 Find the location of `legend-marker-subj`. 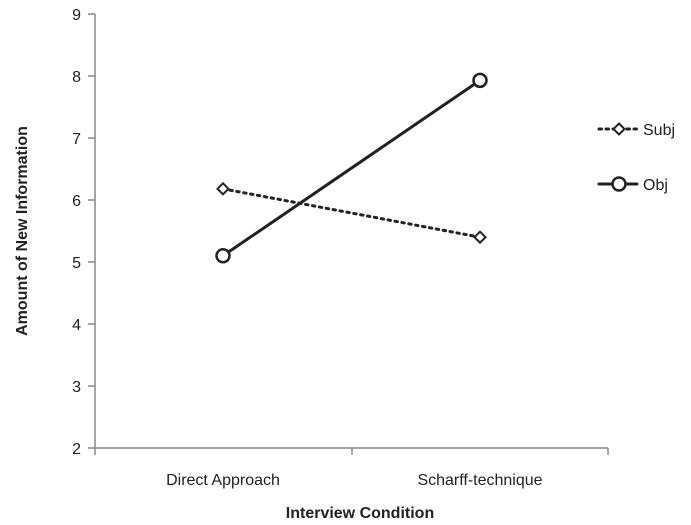

legend-marker-subj is located at coordinates (619, 129).